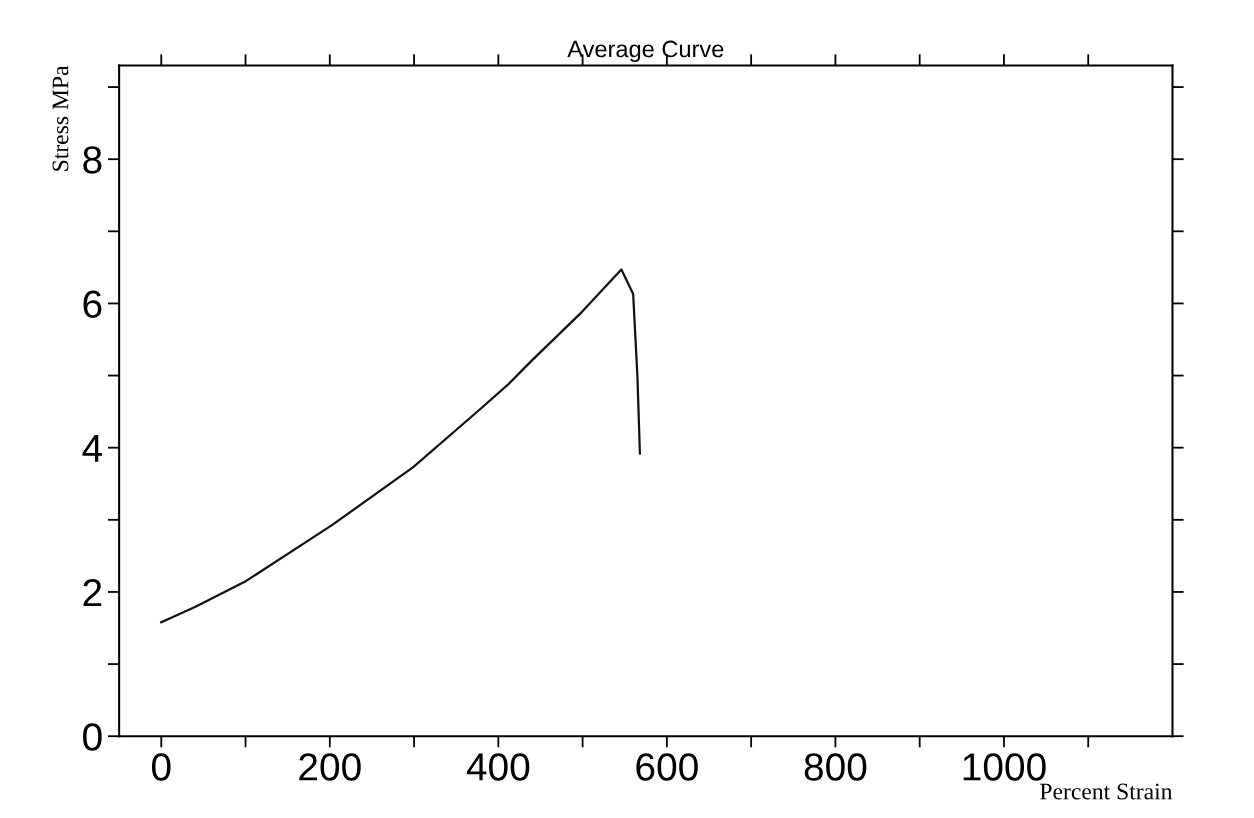 The height and width of the screenshot is (818, 1254). Describe the element at coordinates (645, 51) in the screenshot. I see `chart-title: Average Curve` at that location.